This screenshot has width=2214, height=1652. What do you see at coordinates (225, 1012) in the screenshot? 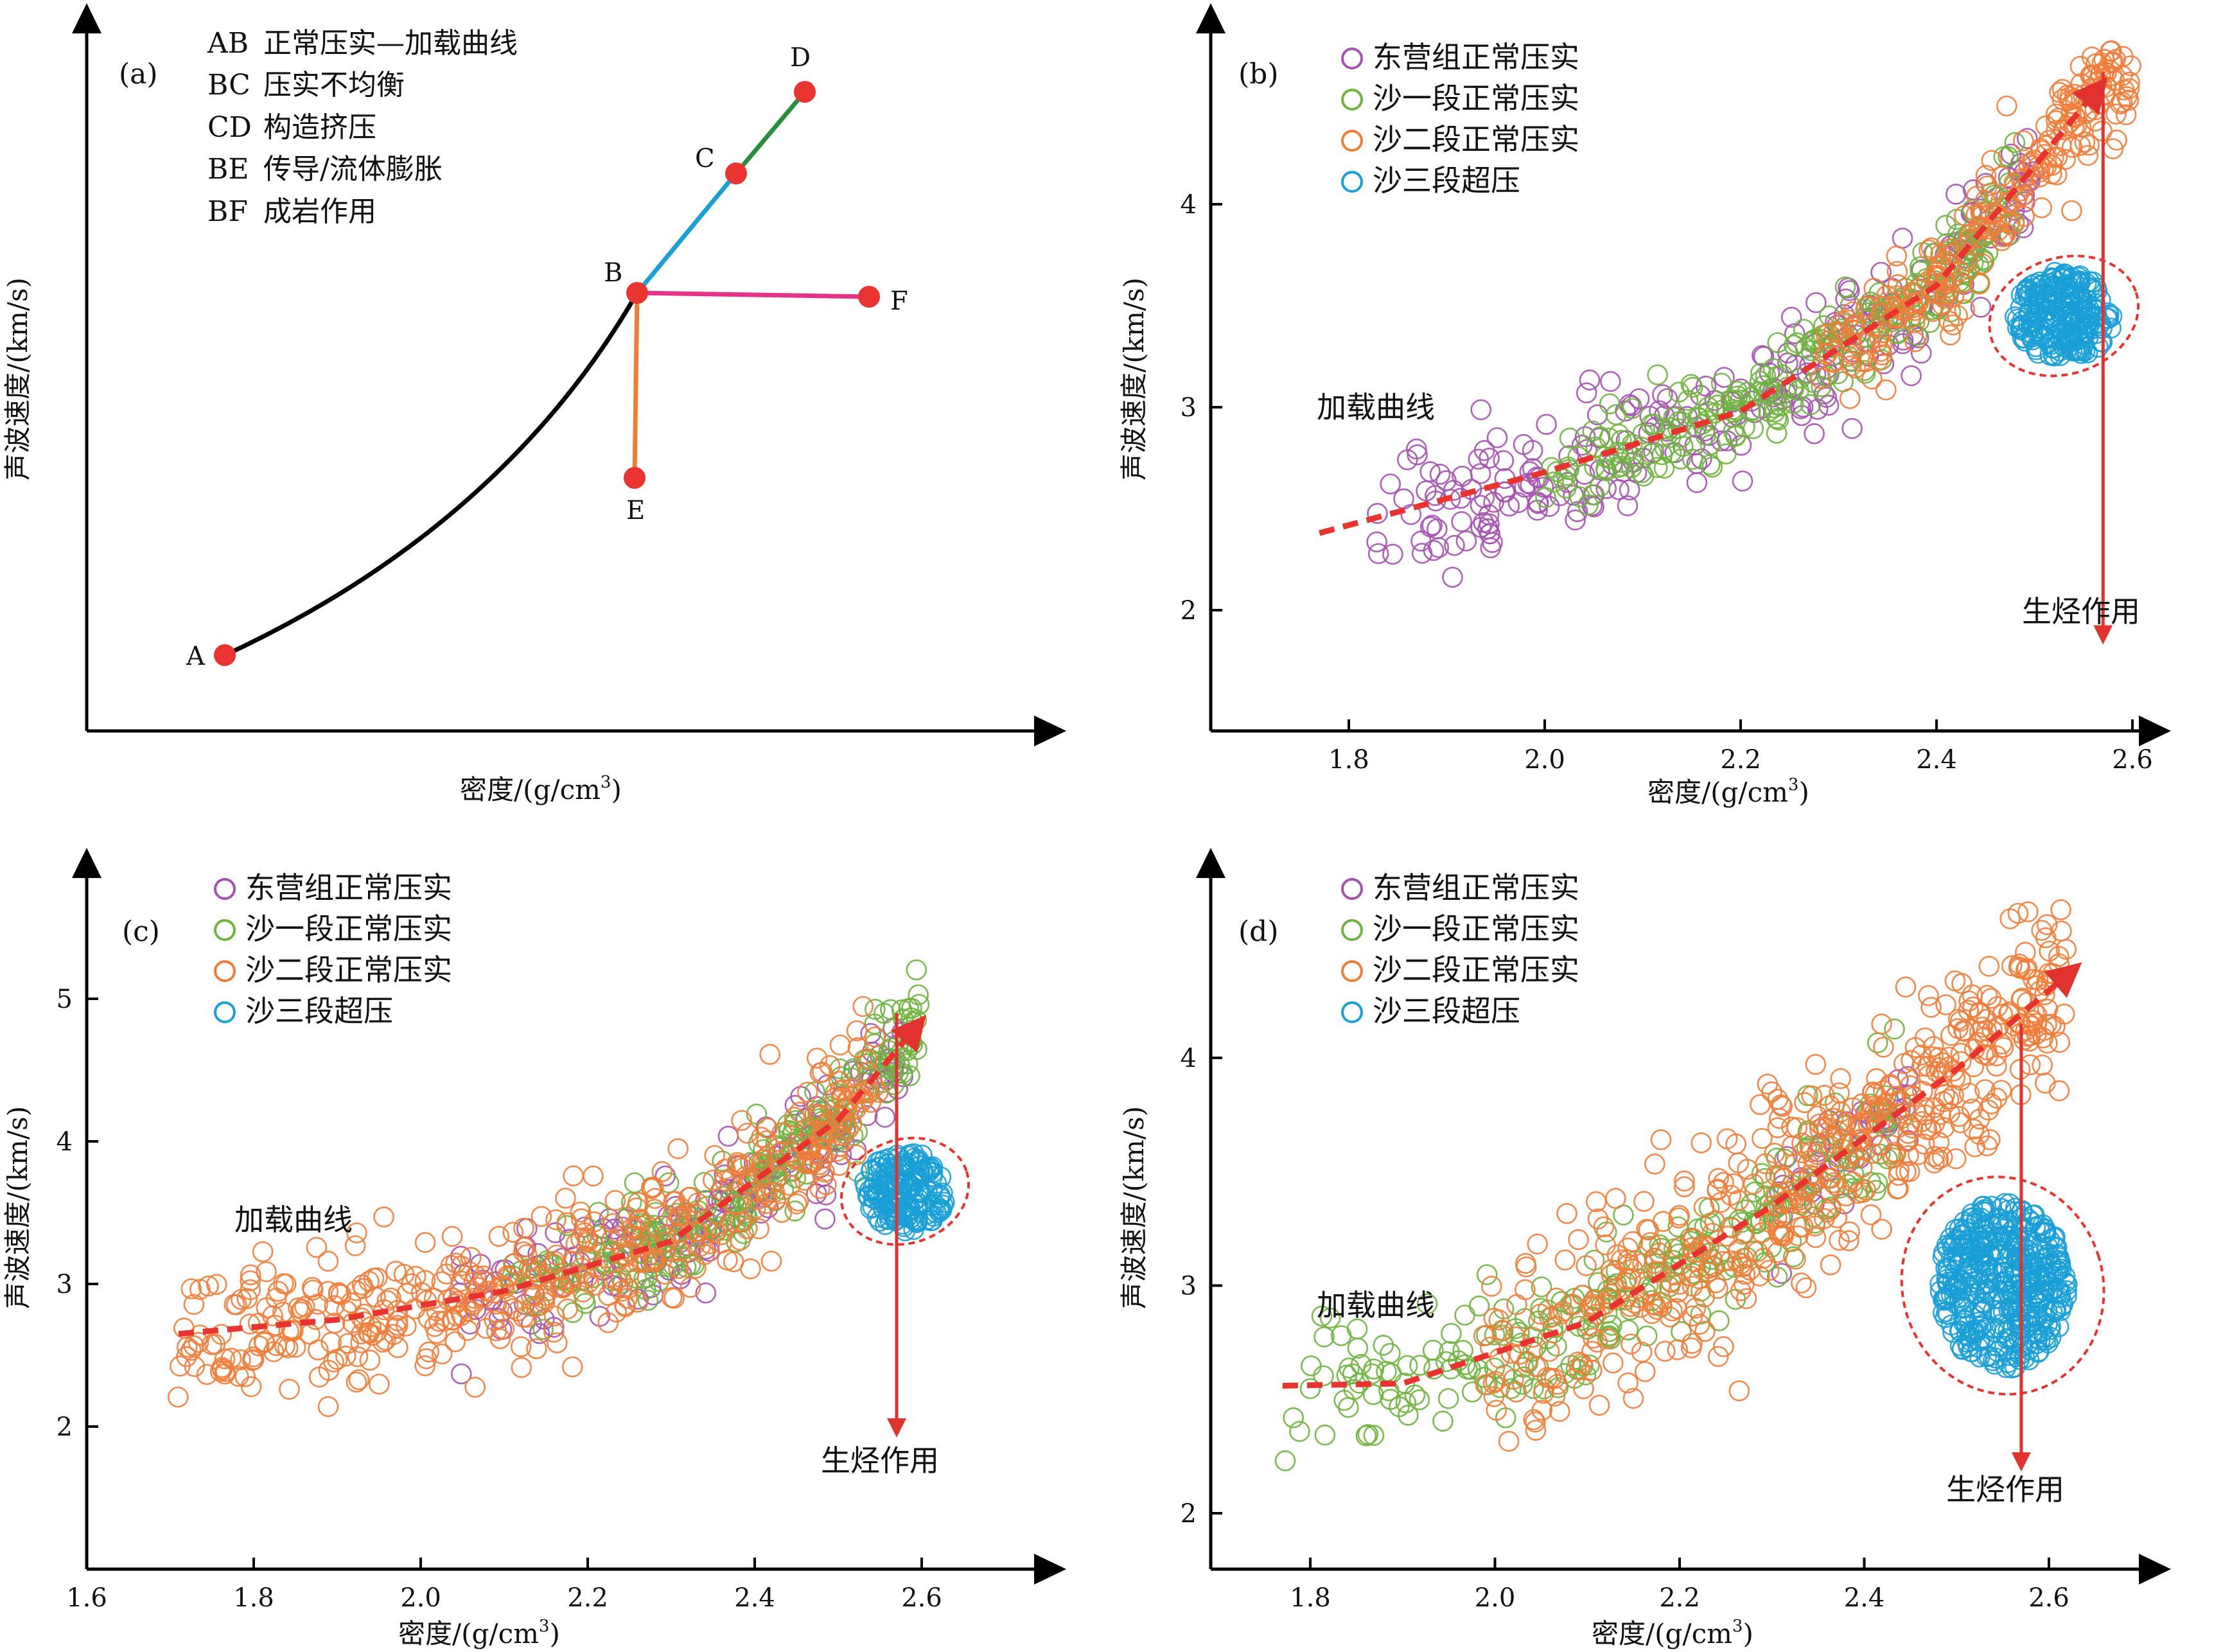
I see `legend-marker` at bounding box center [225, 1012].